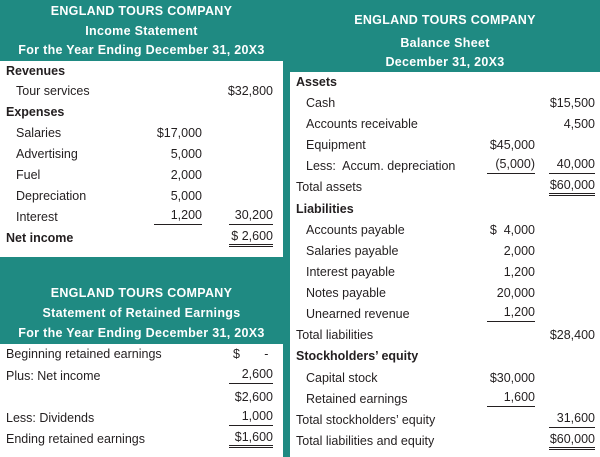 Image resolution: width=600 pixels, height=457 pixels. What do you see at coordinates (445, 43) in the screenshot?
I see `statement-title: Balance Sheet` at bounding box center [445, 43].